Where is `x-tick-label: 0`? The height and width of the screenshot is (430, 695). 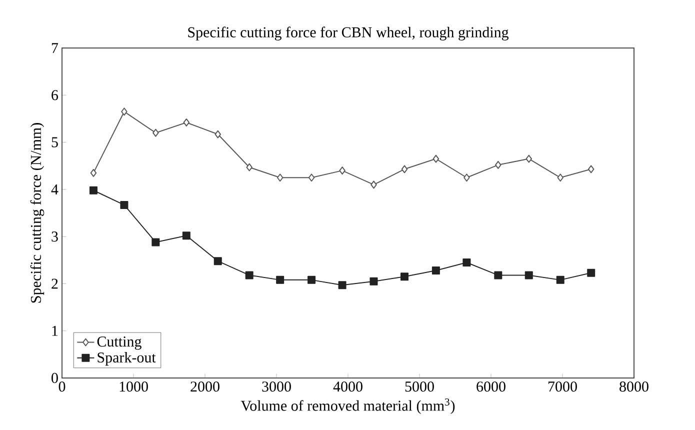
x-tick-label: 0 is located at coordinates (62, 387).